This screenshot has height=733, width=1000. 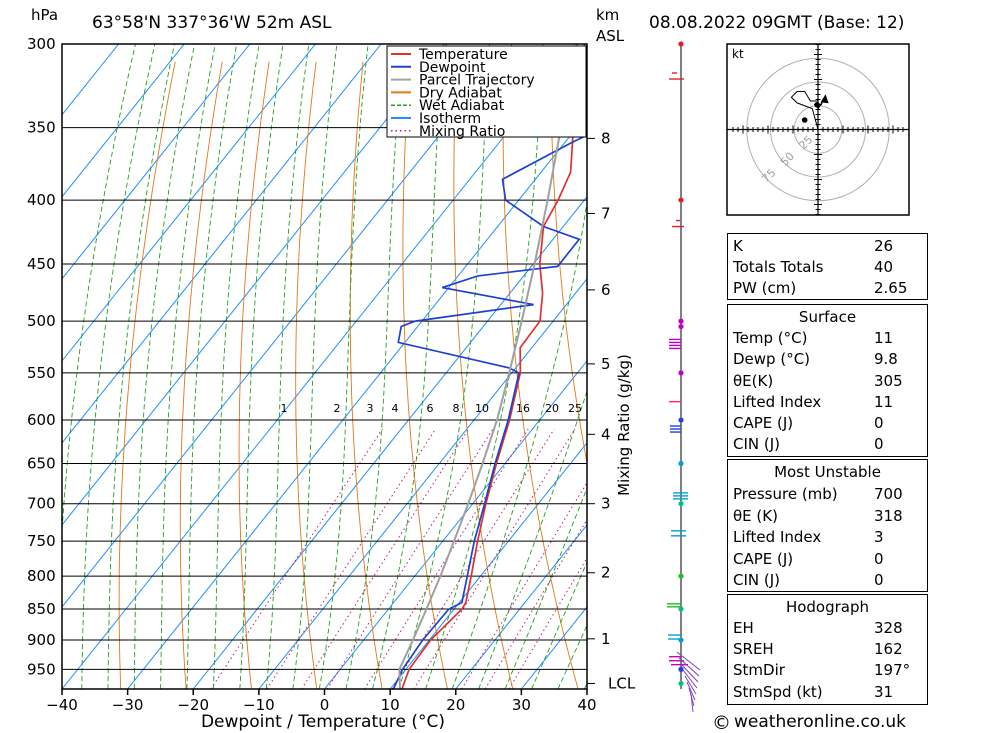 I want to click on mu-label: Pressure (mb), so click(x=785, y=494).